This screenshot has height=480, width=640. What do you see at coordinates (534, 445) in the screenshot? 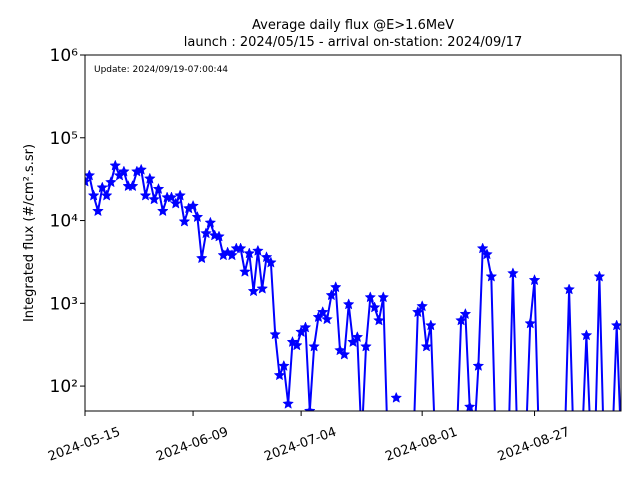
I see `x-tick-label: 2024-08-27` at bounding box center [534, 445].